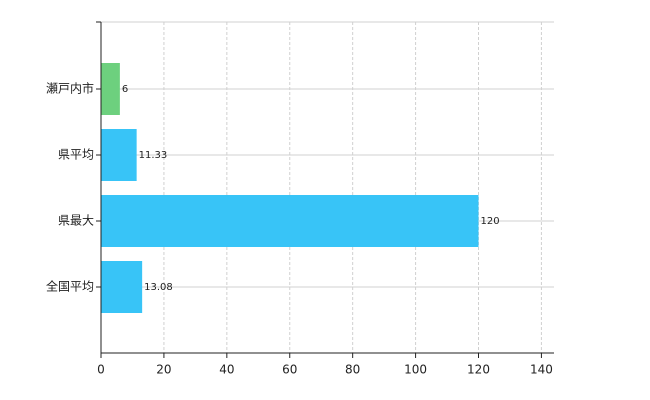 The width and height of the screenshot is (650, 400). What do you see at coordinates (101, 370) in the screenshot?
I see `x-tick-label: 0` at bounding box center [101, 370].